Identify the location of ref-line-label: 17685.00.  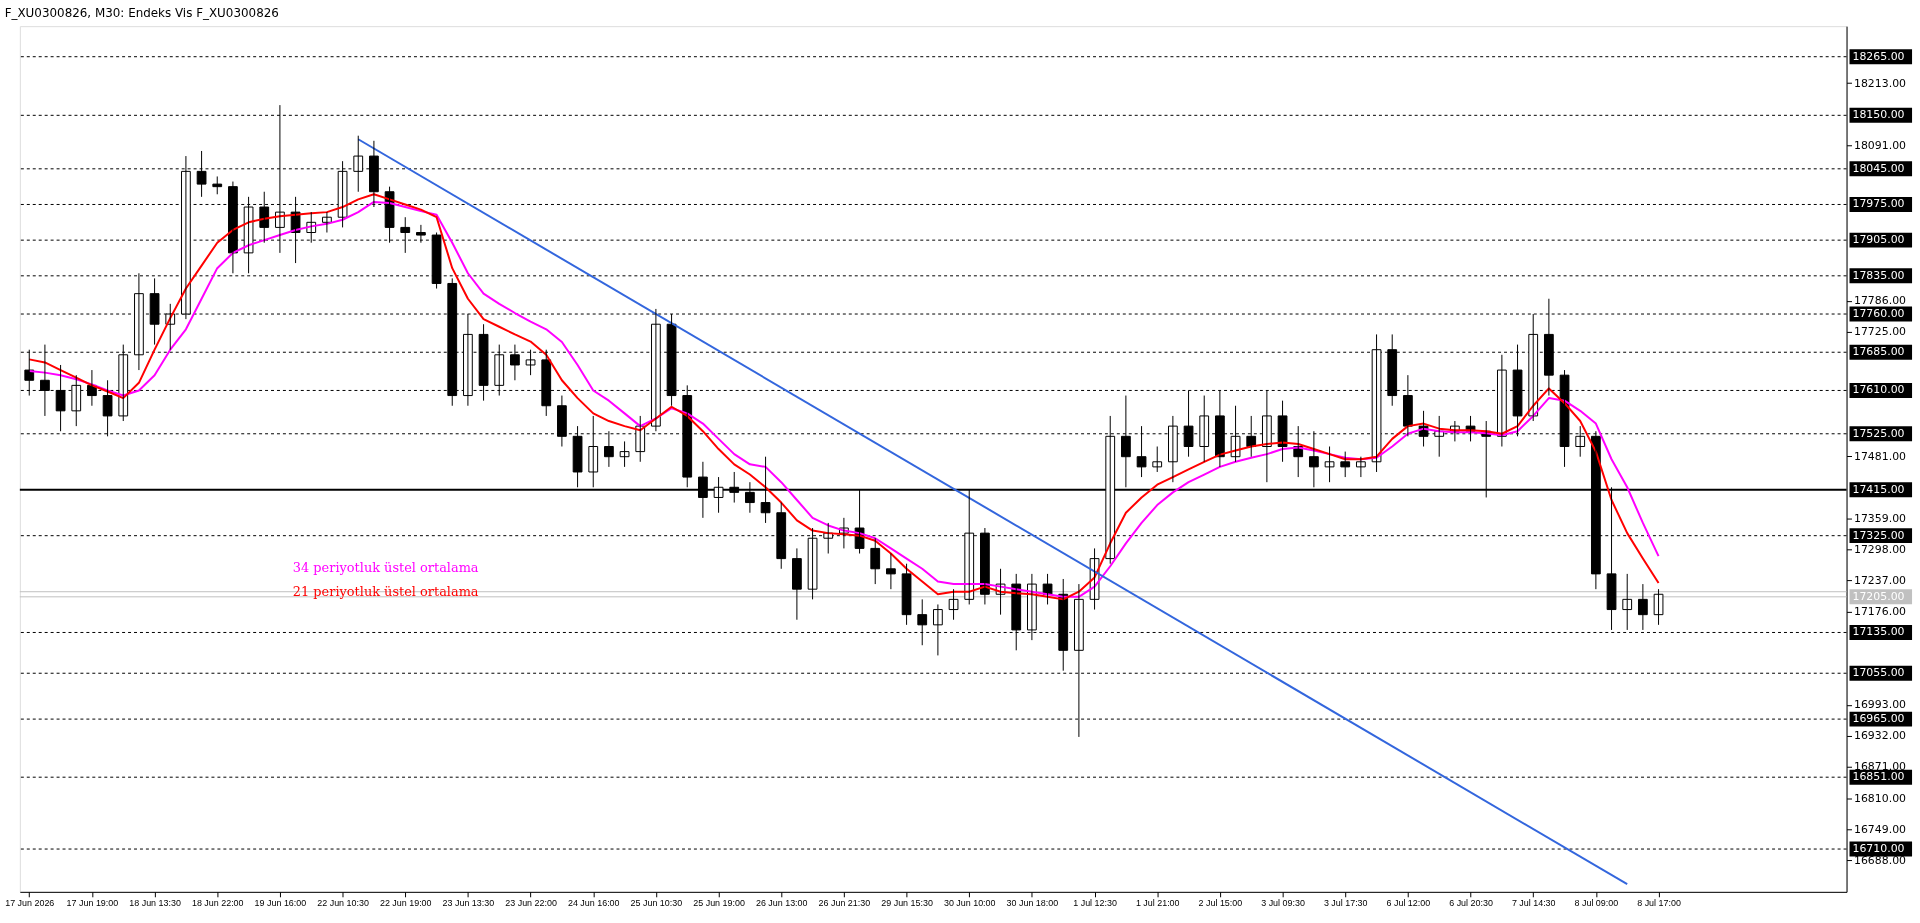
(1878, 352).